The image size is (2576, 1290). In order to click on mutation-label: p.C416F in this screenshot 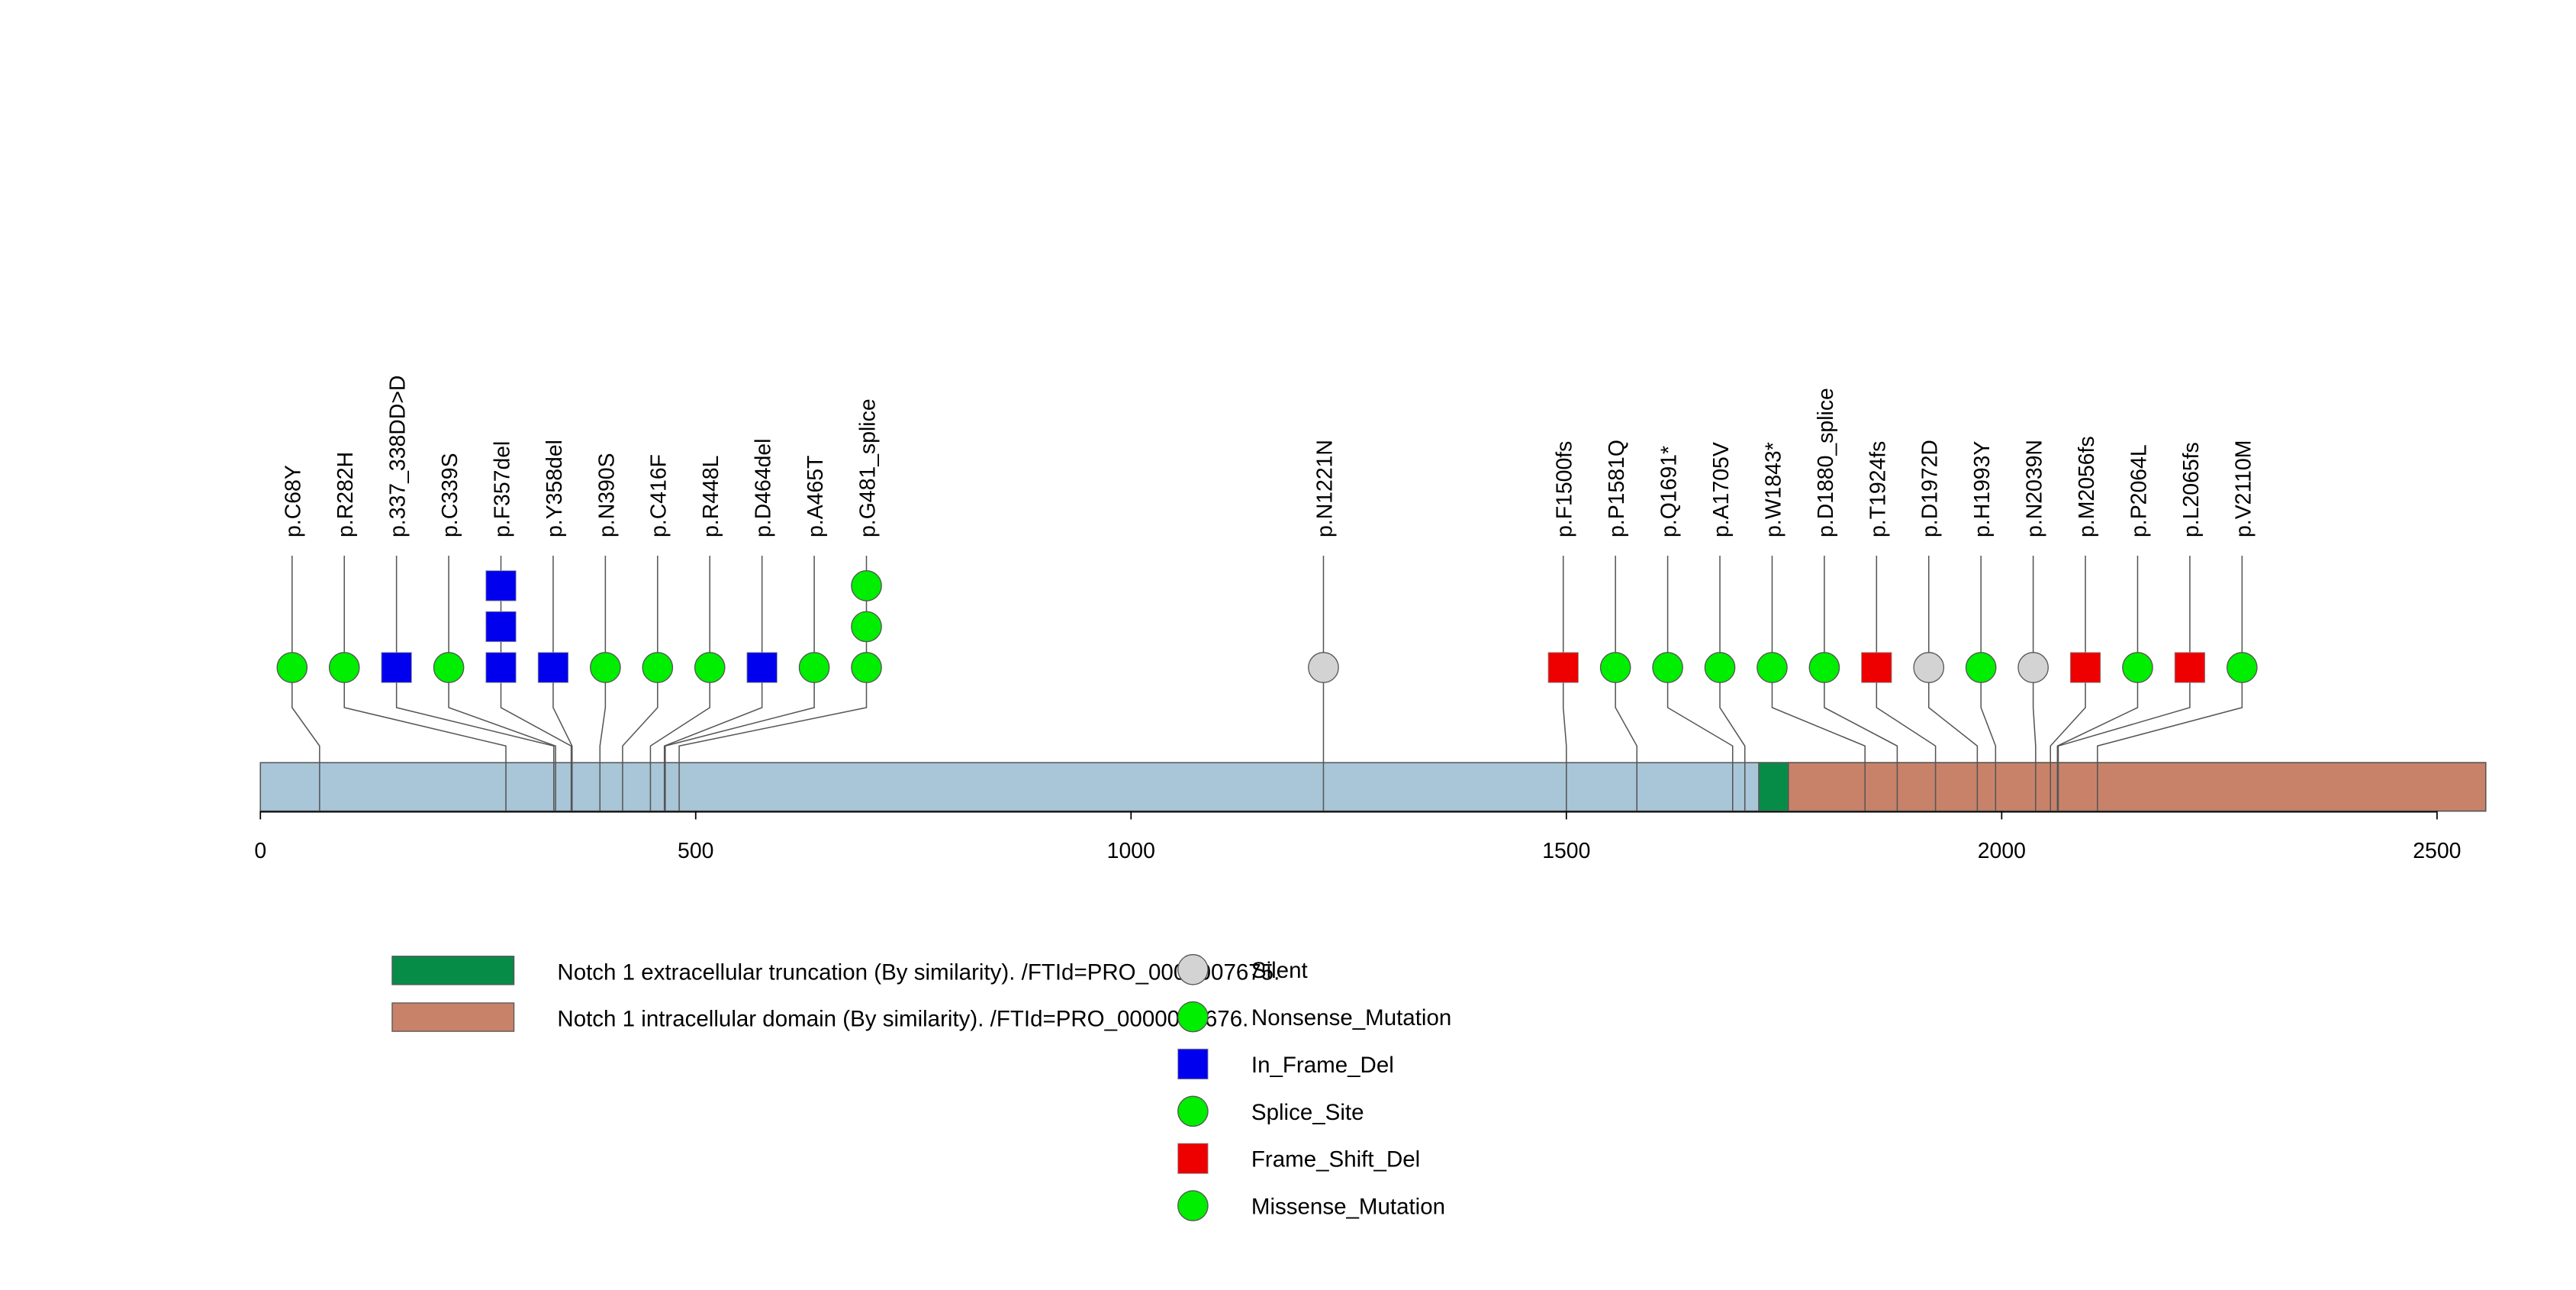, I will do `click(659, 496)`.